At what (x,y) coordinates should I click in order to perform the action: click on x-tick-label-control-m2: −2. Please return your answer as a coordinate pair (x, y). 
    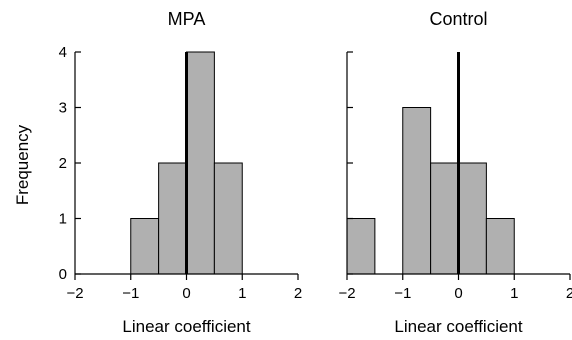
    Looking at the image, I should click on (346, 293).